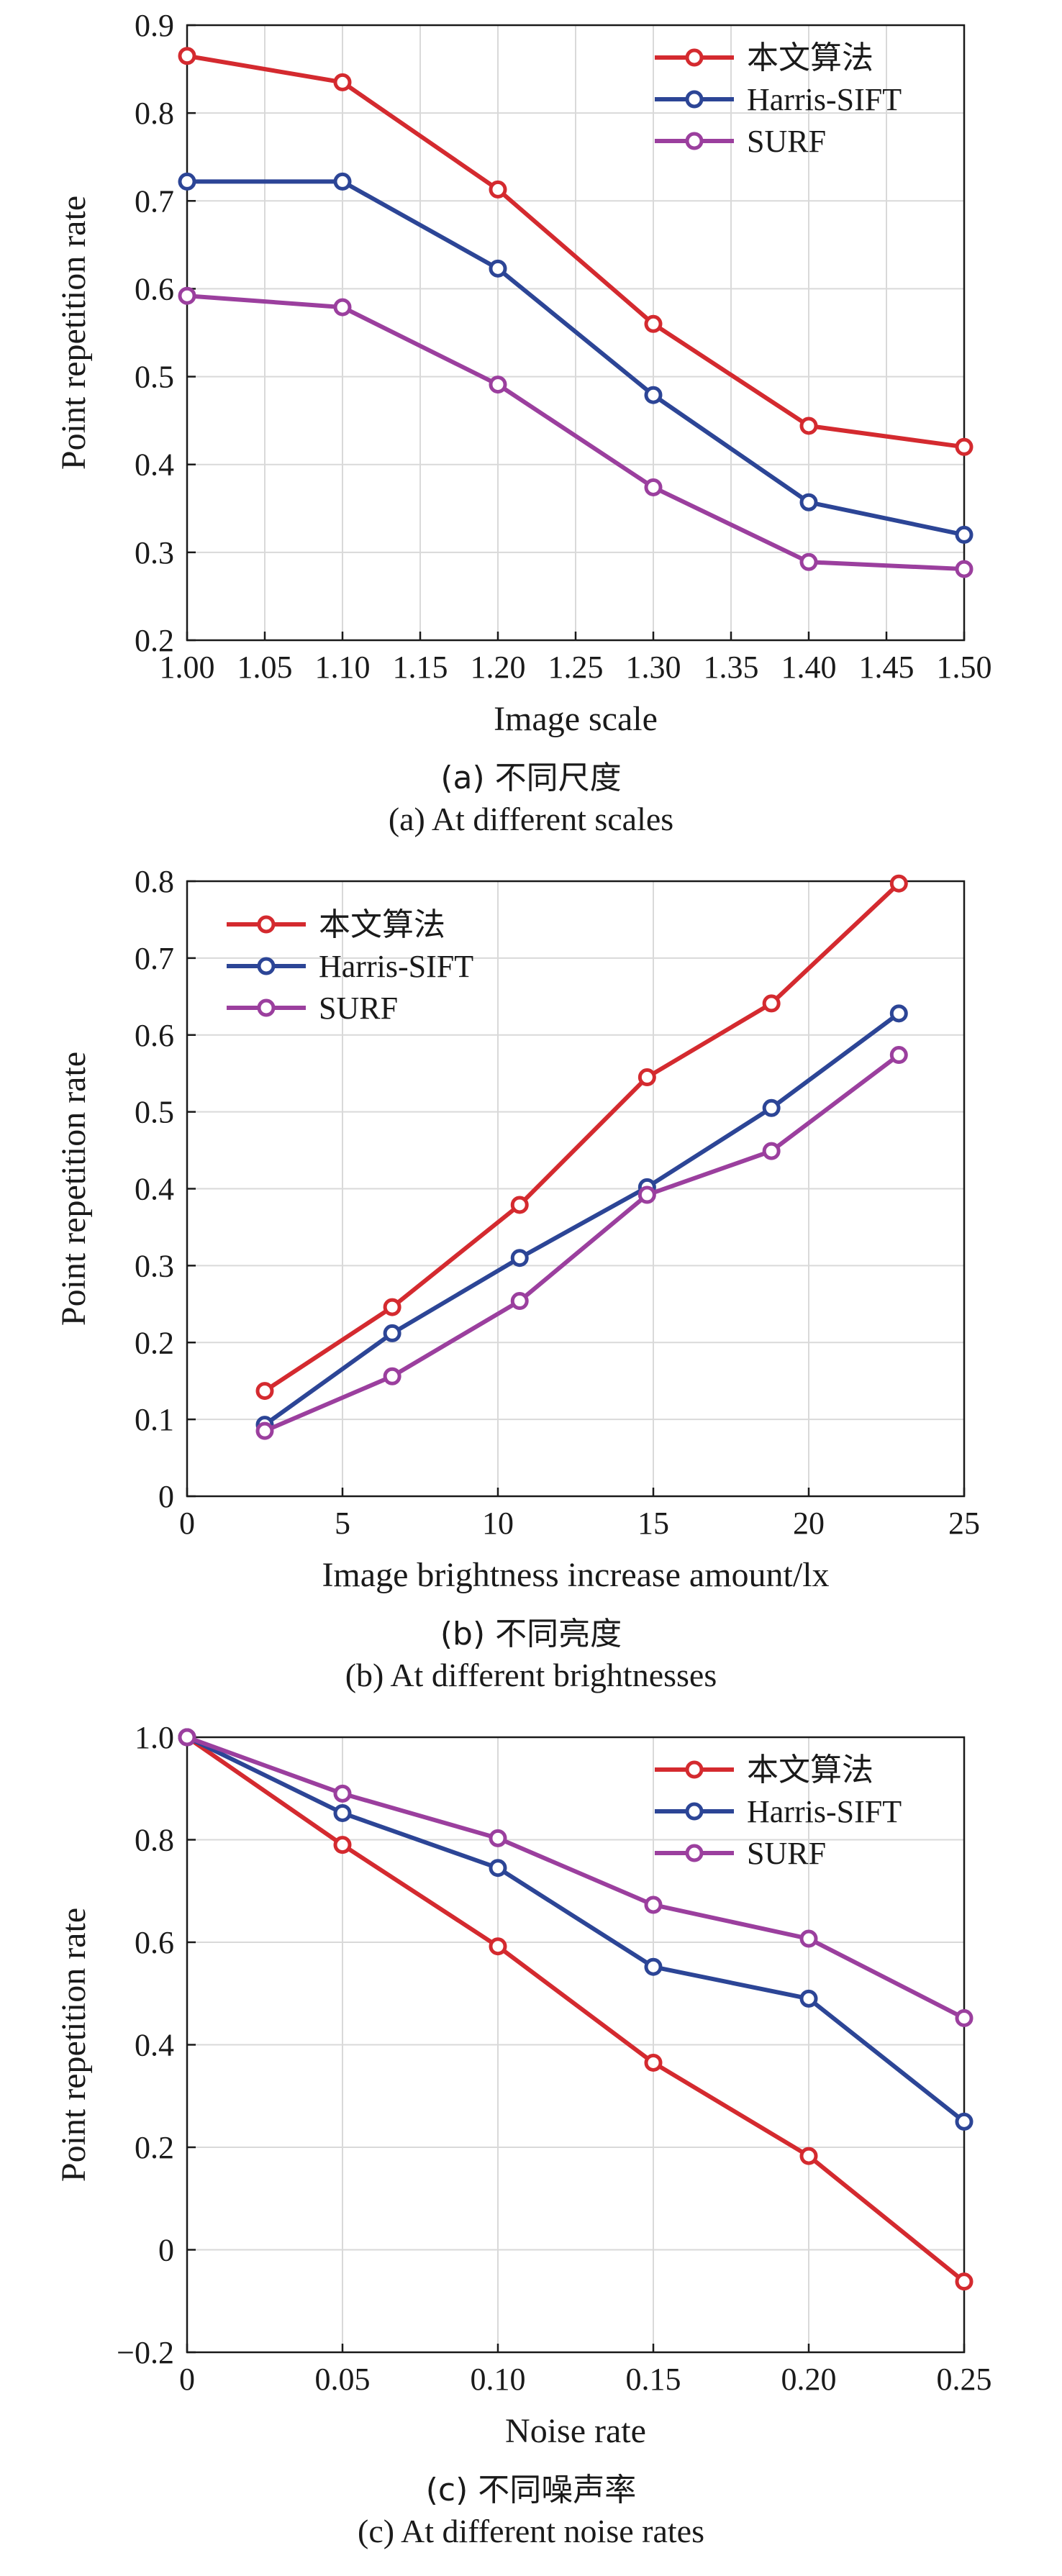 This screenshot has height=2576, width=1062. I want to click on x-tick-label: 1.30, so click(653, 667).